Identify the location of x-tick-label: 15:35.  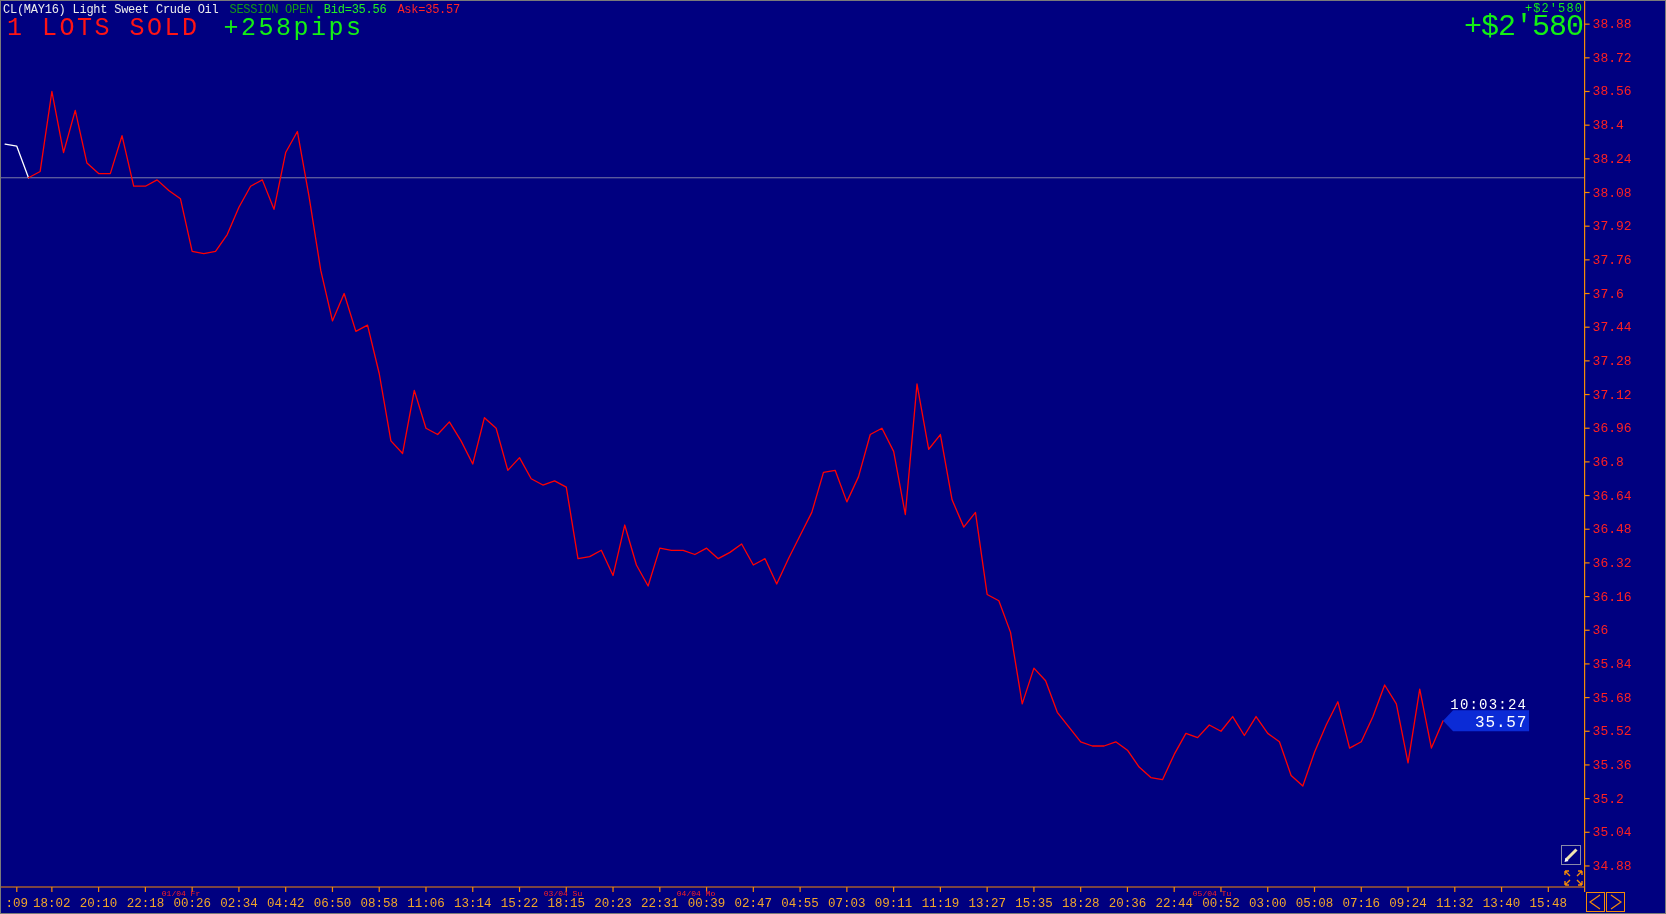
(1034, 904).